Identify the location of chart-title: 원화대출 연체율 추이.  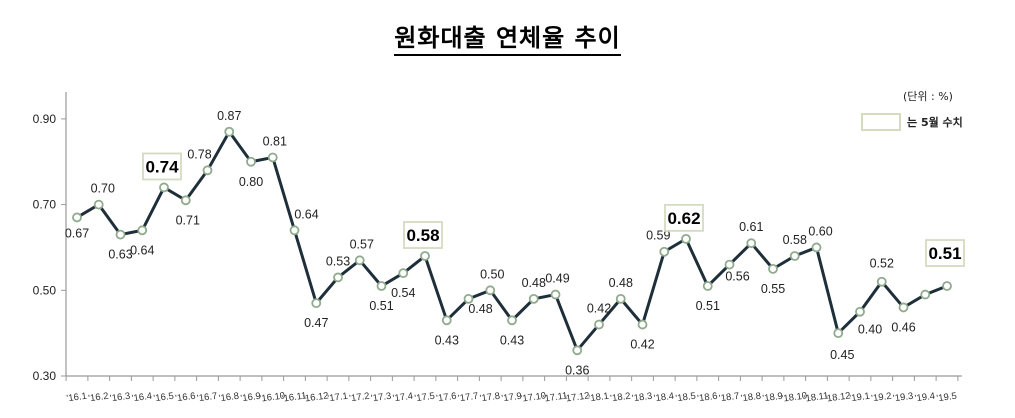
(507, 37).